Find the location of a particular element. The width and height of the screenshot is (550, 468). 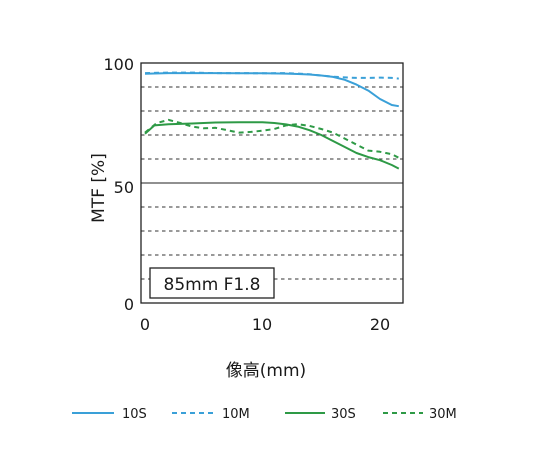

x-tick-10: 10 is located at coordinates (262, 324).